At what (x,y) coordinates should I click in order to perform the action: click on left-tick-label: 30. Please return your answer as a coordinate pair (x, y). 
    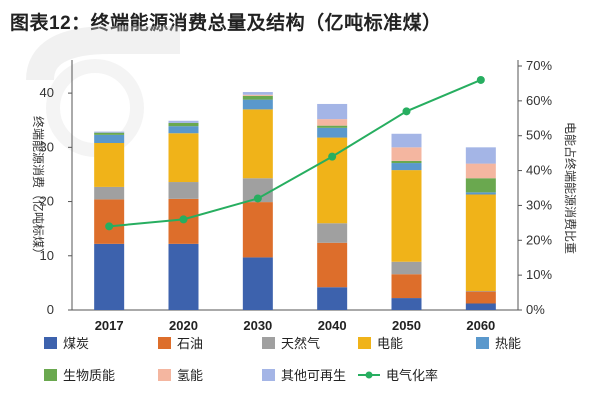
    Looking at the image, I should click on (47, 146).